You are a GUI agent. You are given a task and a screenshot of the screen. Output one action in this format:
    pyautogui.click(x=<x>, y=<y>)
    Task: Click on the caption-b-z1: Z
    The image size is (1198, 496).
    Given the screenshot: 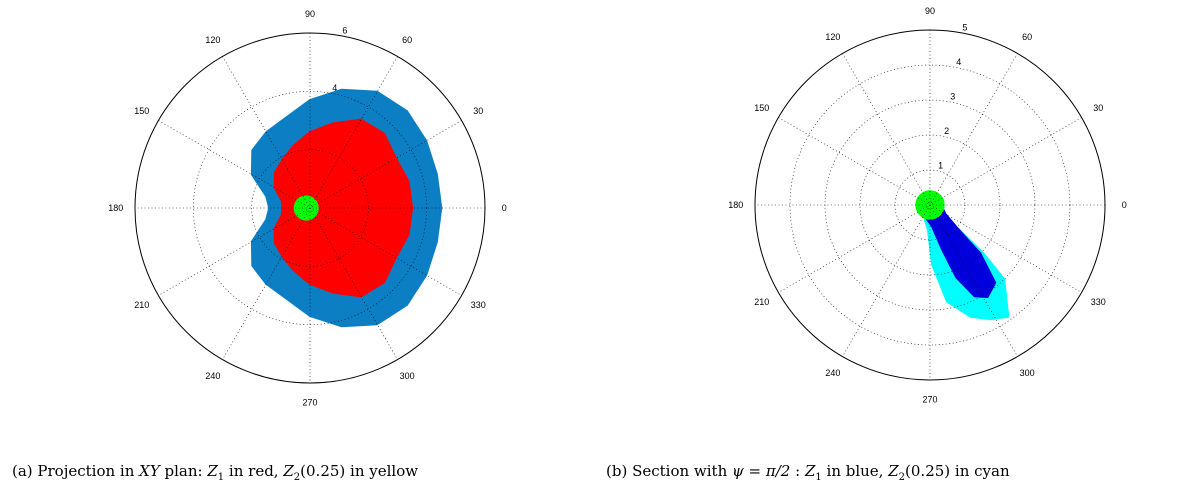 What is the action you would take?
    pyautogui.click(x=810, y=471)
    